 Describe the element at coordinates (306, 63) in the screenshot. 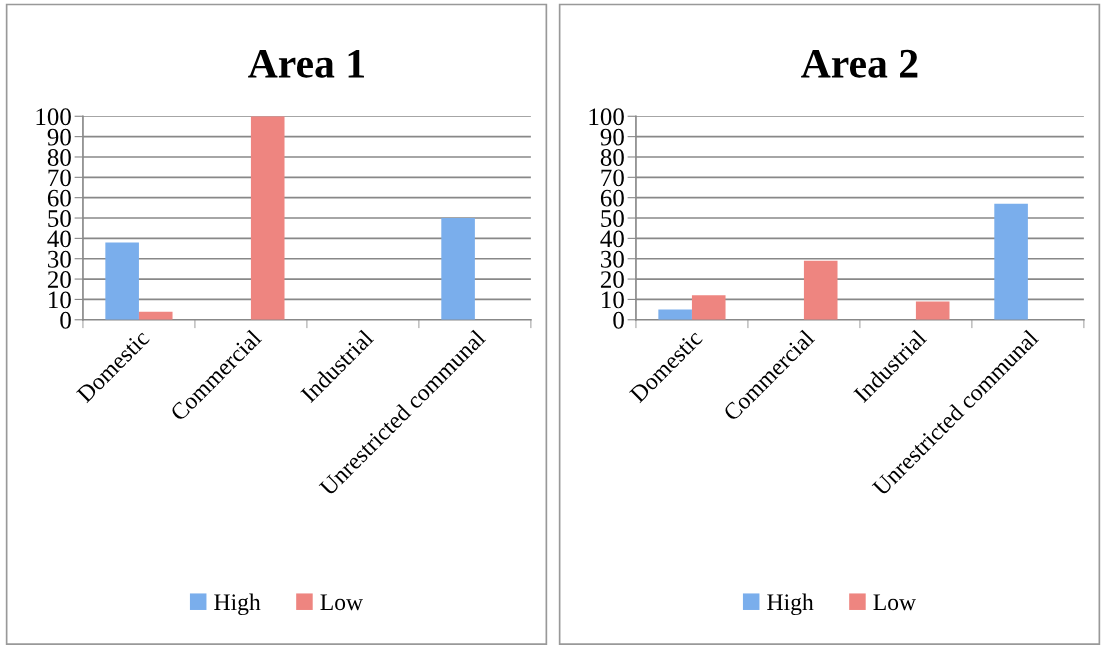

I see `chart-title: Area 1` at that location.